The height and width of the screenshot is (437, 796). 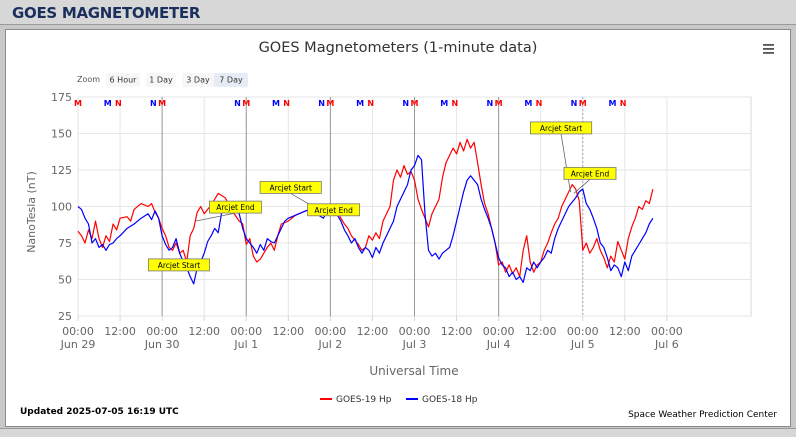 What do you see at coordinates (88, 79) in the screenshot?
I see `zoom-label: Zoom` at bounding box center [88, 79].